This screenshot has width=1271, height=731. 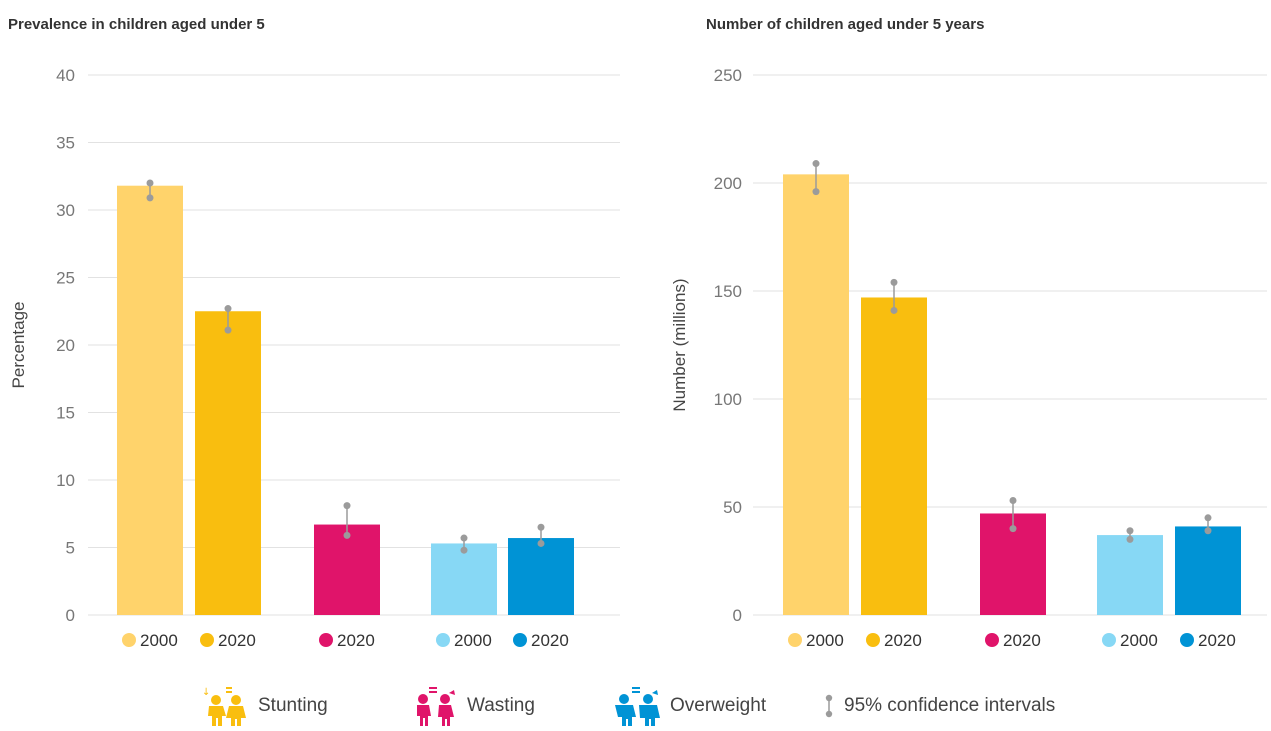 What do you see at coordinates (501, 705) in the screenshot?
I see `legend-wasting-label: Wasting` at bounding box center [501, 705].